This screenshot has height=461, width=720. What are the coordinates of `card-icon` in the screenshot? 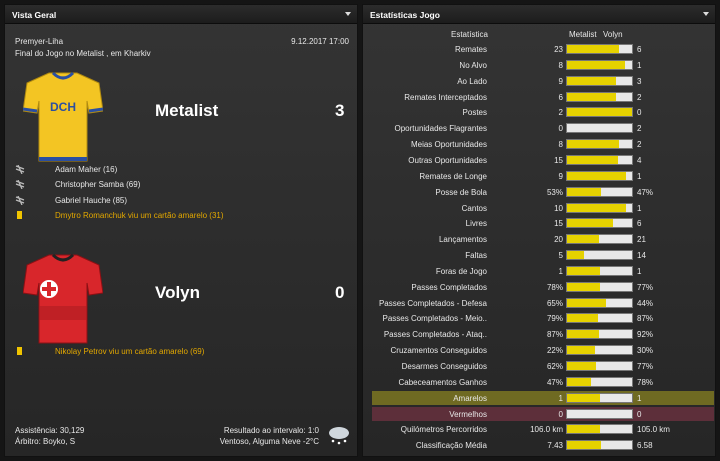 It's located at (19, 214).